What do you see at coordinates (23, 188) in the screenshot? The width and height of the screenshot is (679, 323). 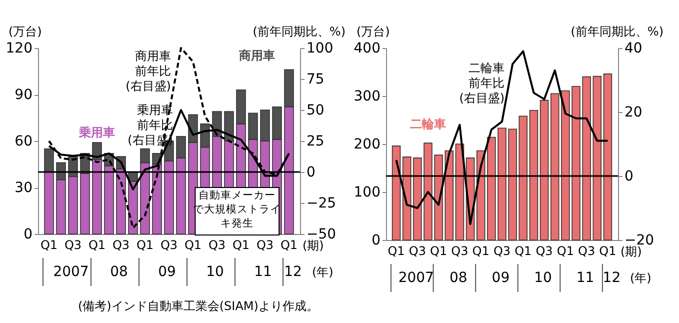 I see `y-tick-label: 30` at bounding box center [23, 188].